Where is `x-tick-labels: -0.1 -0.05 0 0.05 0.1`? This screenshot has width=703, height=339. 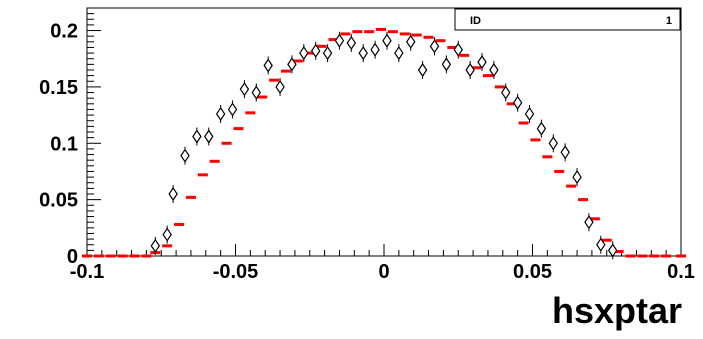 x-tick-labels: -0.1 -0.05 0 0.05 0.1 is located at coordinates (382, 272).